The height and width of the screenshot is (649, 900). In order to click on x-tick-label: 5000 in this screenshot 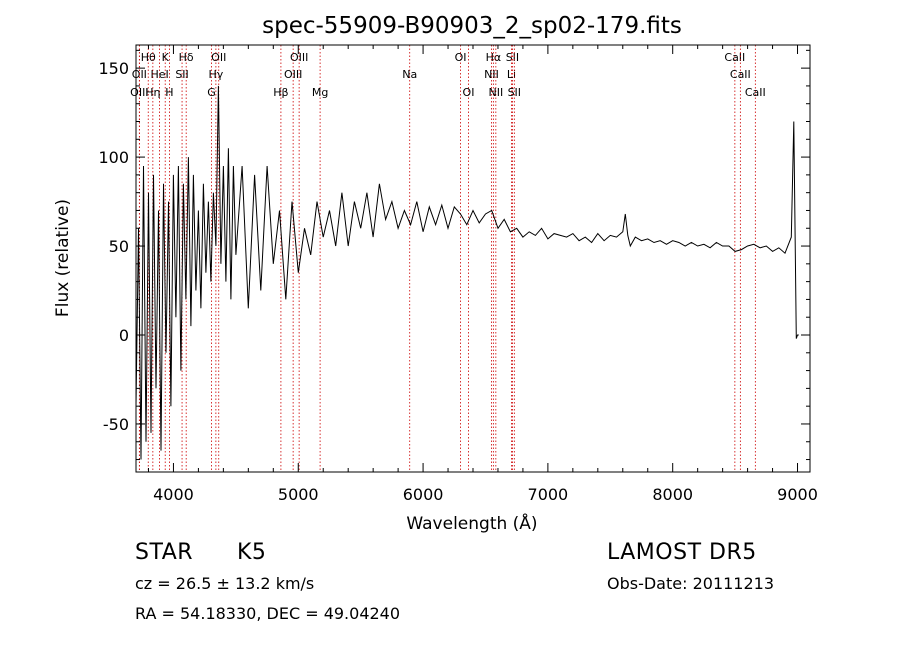, I will do `click(298, 494)`.